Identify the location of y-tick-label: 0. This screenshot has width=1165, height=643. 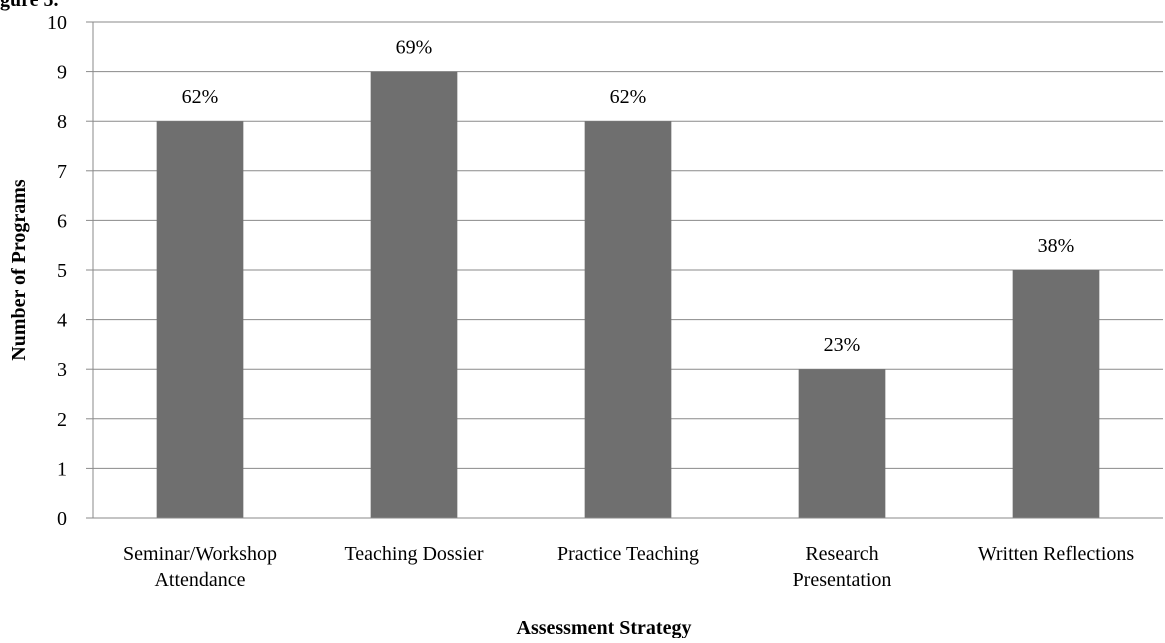
(62, 519).